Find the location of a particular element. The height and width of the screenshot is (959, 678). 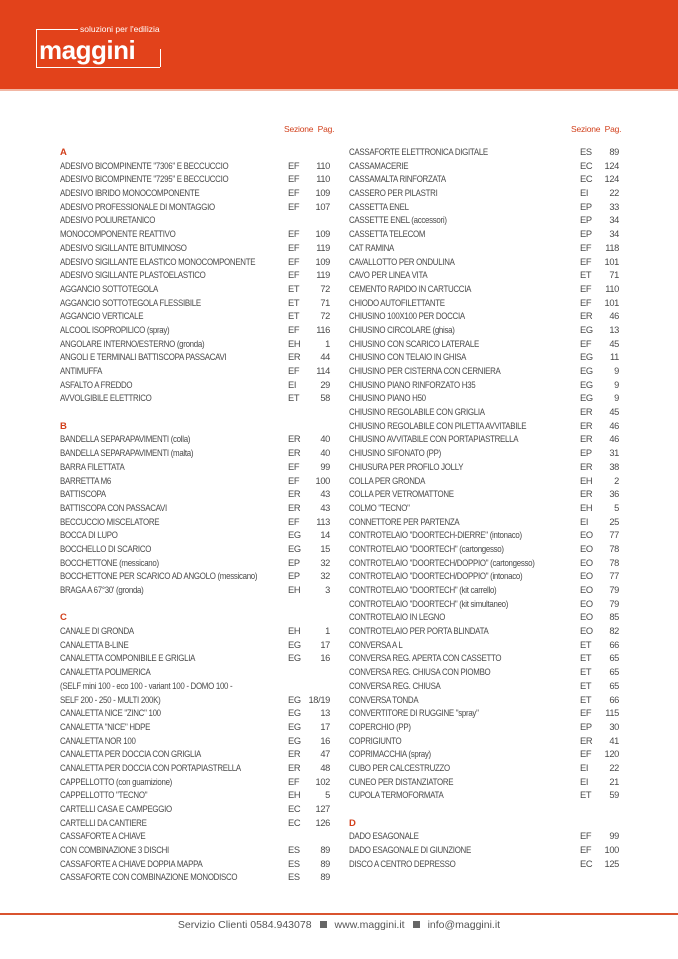

entry-name: CAT RAMINA is located at coordinates (372, 247).